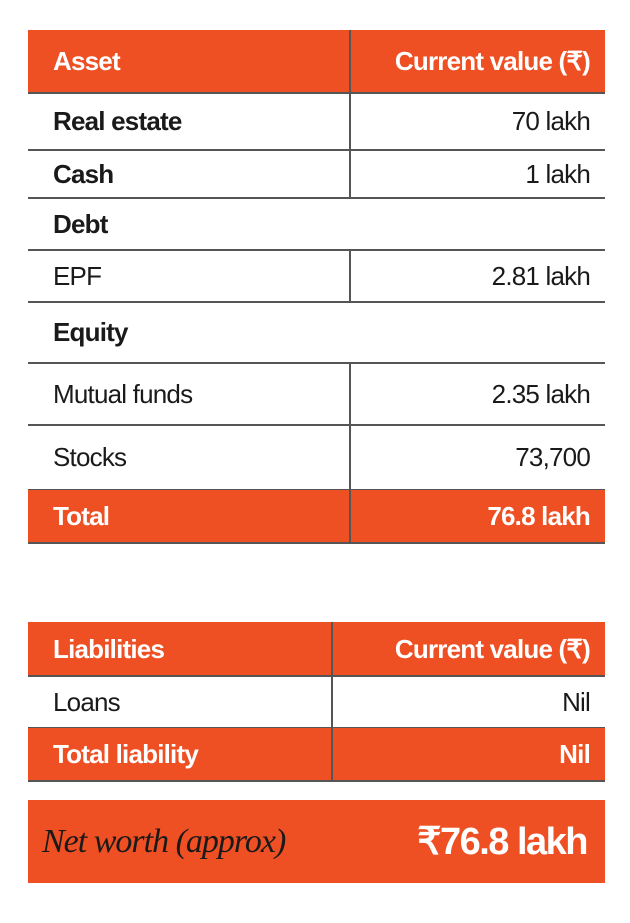  Describe the element at coordinates (551, 121) in the screenshot. I see `cell-value: 70 lakh` at that location.